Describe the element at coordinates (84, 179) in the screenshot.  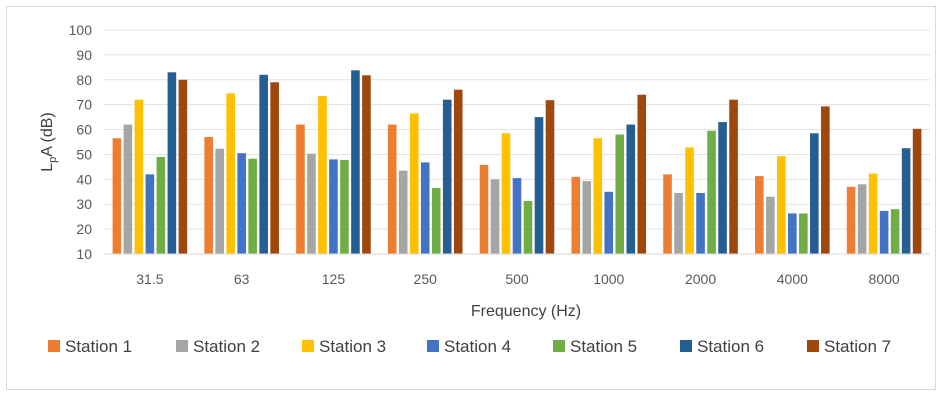
I see `y-tick-label: 40` at that location.